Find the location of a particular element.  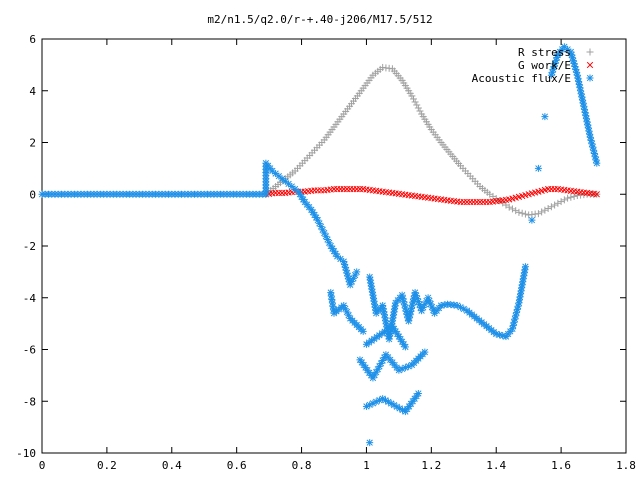

x-tick-label: 1.6 is located at coordinates (561, 465).